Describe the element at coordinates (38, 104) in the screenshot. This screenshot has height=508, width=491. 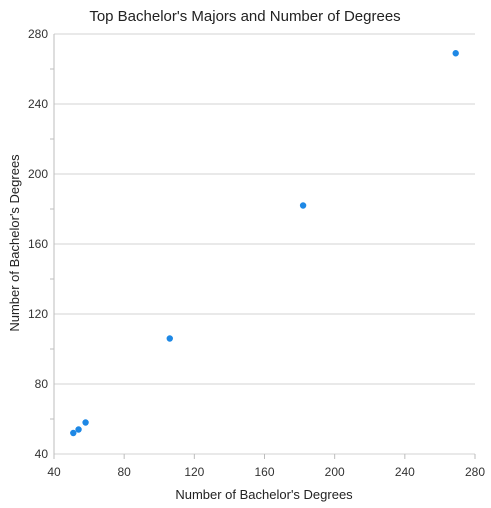
I see `y-tick-label: 240` at that location.